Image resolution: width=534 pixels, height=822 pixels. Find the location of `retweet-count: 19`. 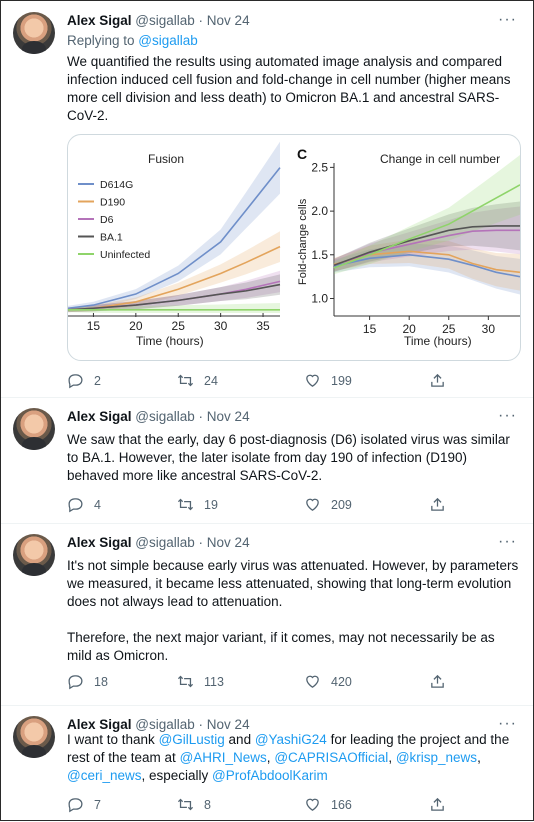

retweet-count: 19 is located at coordinates (211, 504).